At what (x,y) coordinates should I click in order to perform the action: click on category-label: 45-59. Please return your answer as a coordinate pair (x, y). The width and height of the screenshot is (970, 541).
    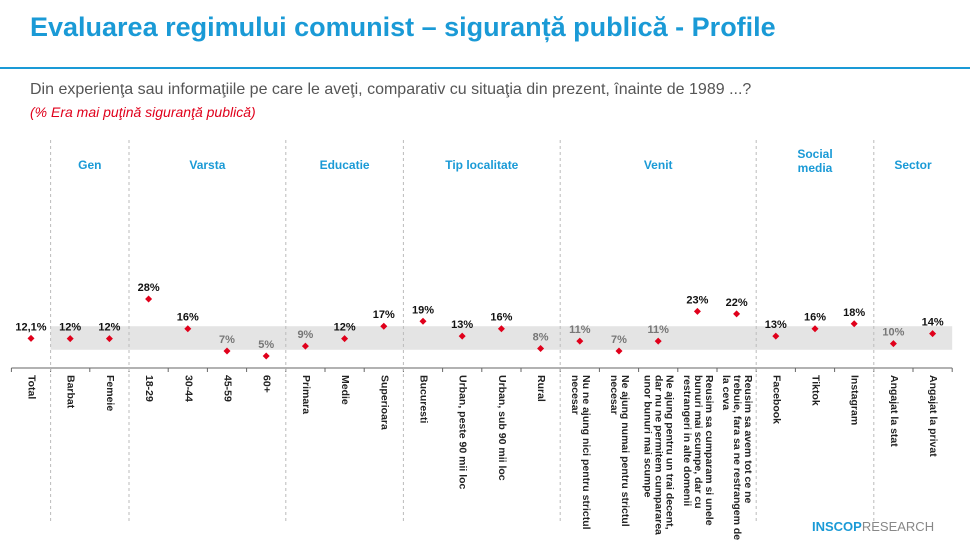
    Looking at the image, I should click on (227, 388).